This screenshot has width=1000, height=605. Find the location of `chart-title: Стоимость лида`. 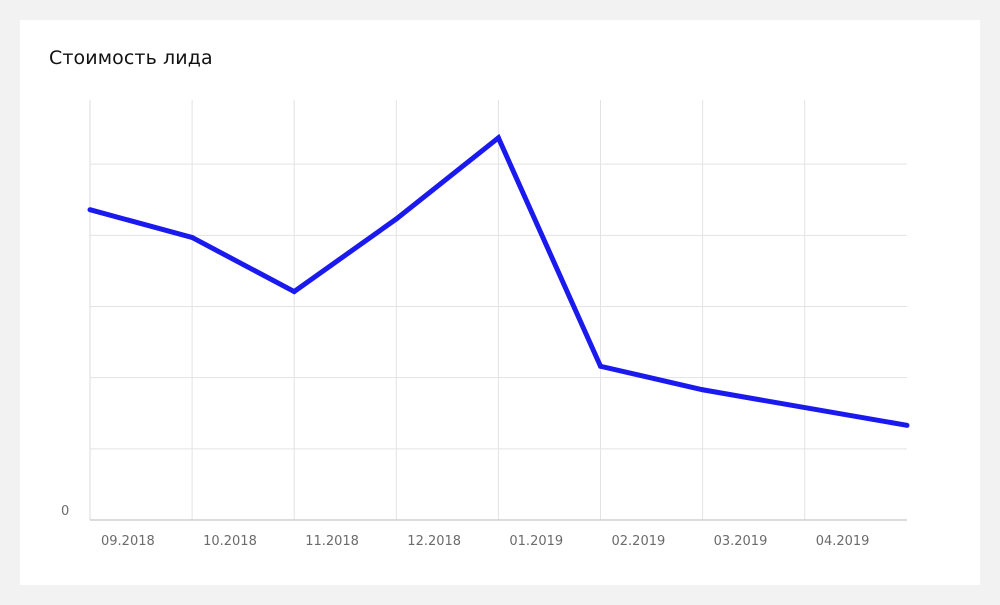

chart-title: Стоимость лида is located at coordinates (131, 58).